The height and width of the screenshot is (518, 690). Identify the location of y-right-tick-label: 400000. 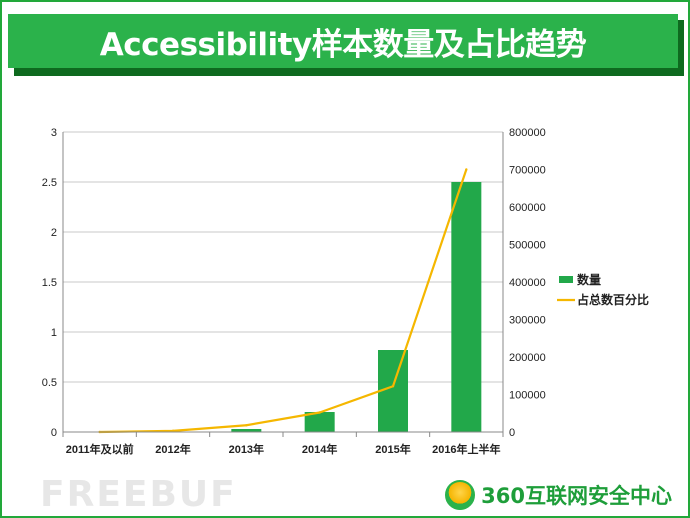
(527, 283).